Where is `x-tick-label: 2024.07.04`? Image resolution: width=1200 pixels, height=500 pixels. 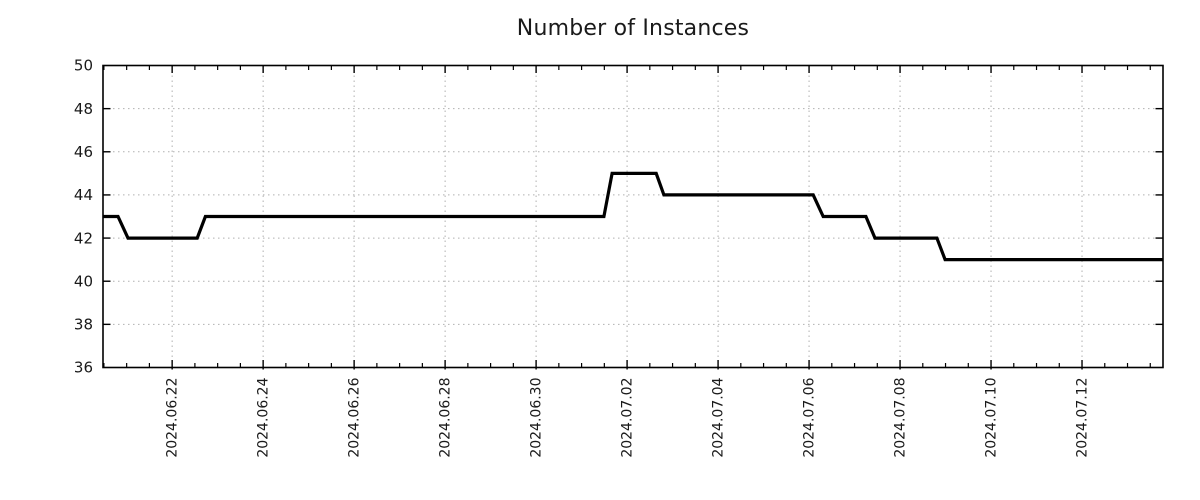 x-tick-label: 2024.07.04 is located at coordinates (719, 417).